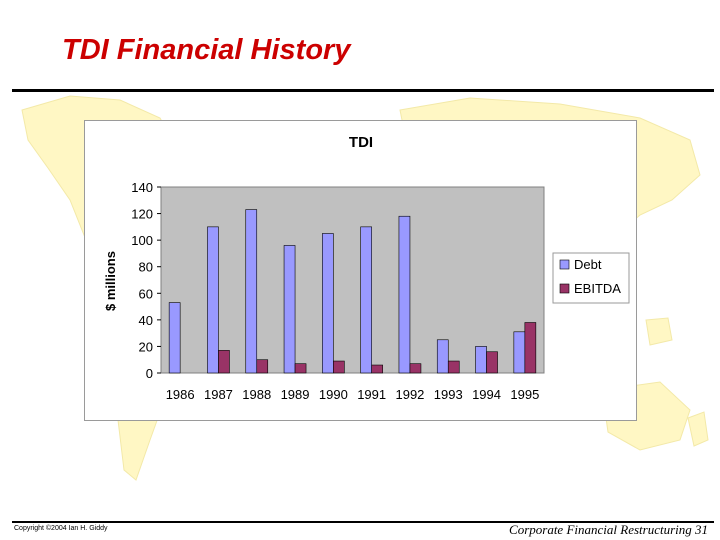  I want to click on bar-ebitda-1987, so click(224, 362).